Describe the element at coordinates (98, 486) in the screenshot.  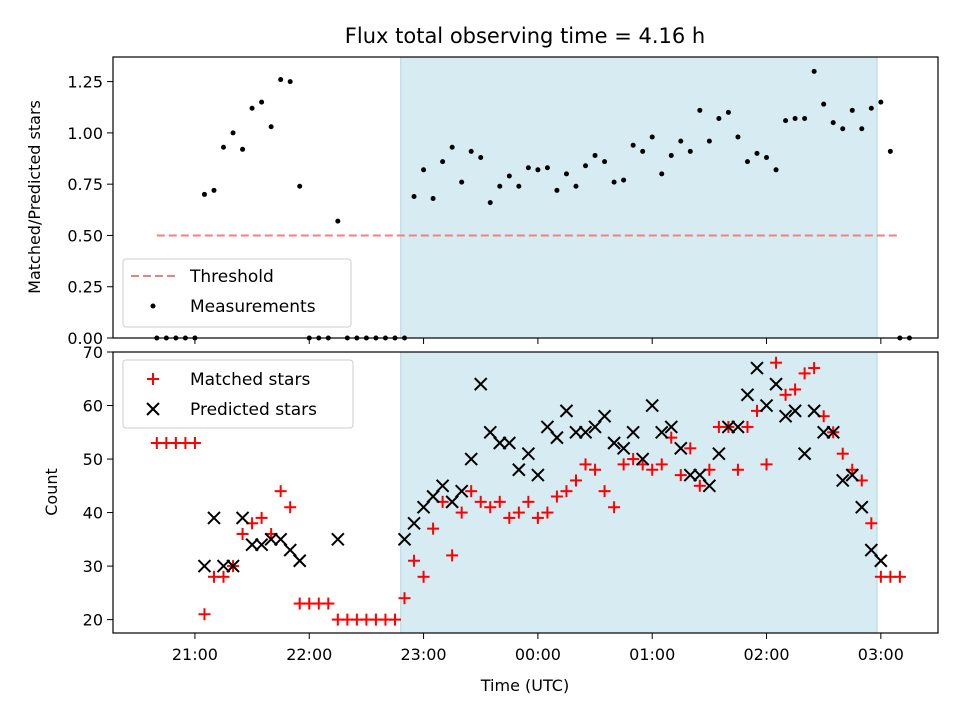
I see `y-axis-ticks: 20 30 40 50 60 70` at that location.